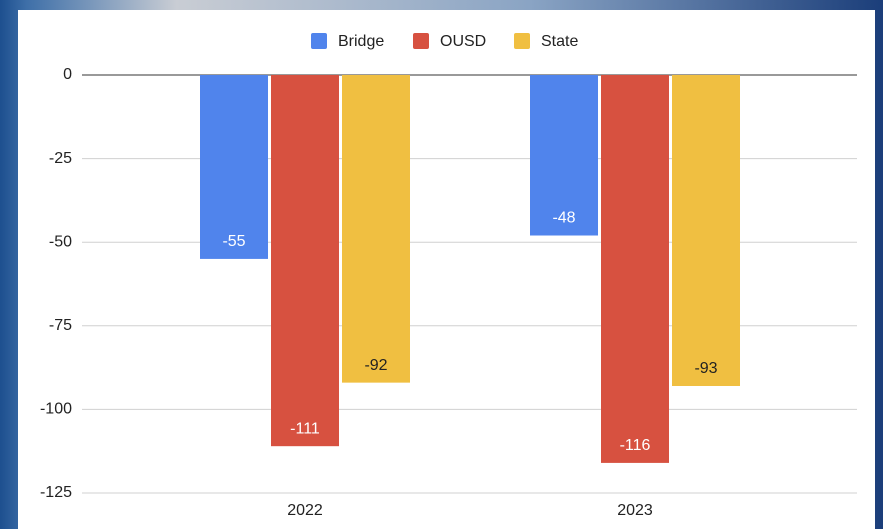 Image resolution: width=883 pixels, height=529 pixels. What do you see at coordinates (361, 41) in the screenshot?
I see `legend-label: Bridge` at bounding box center [361, 41].